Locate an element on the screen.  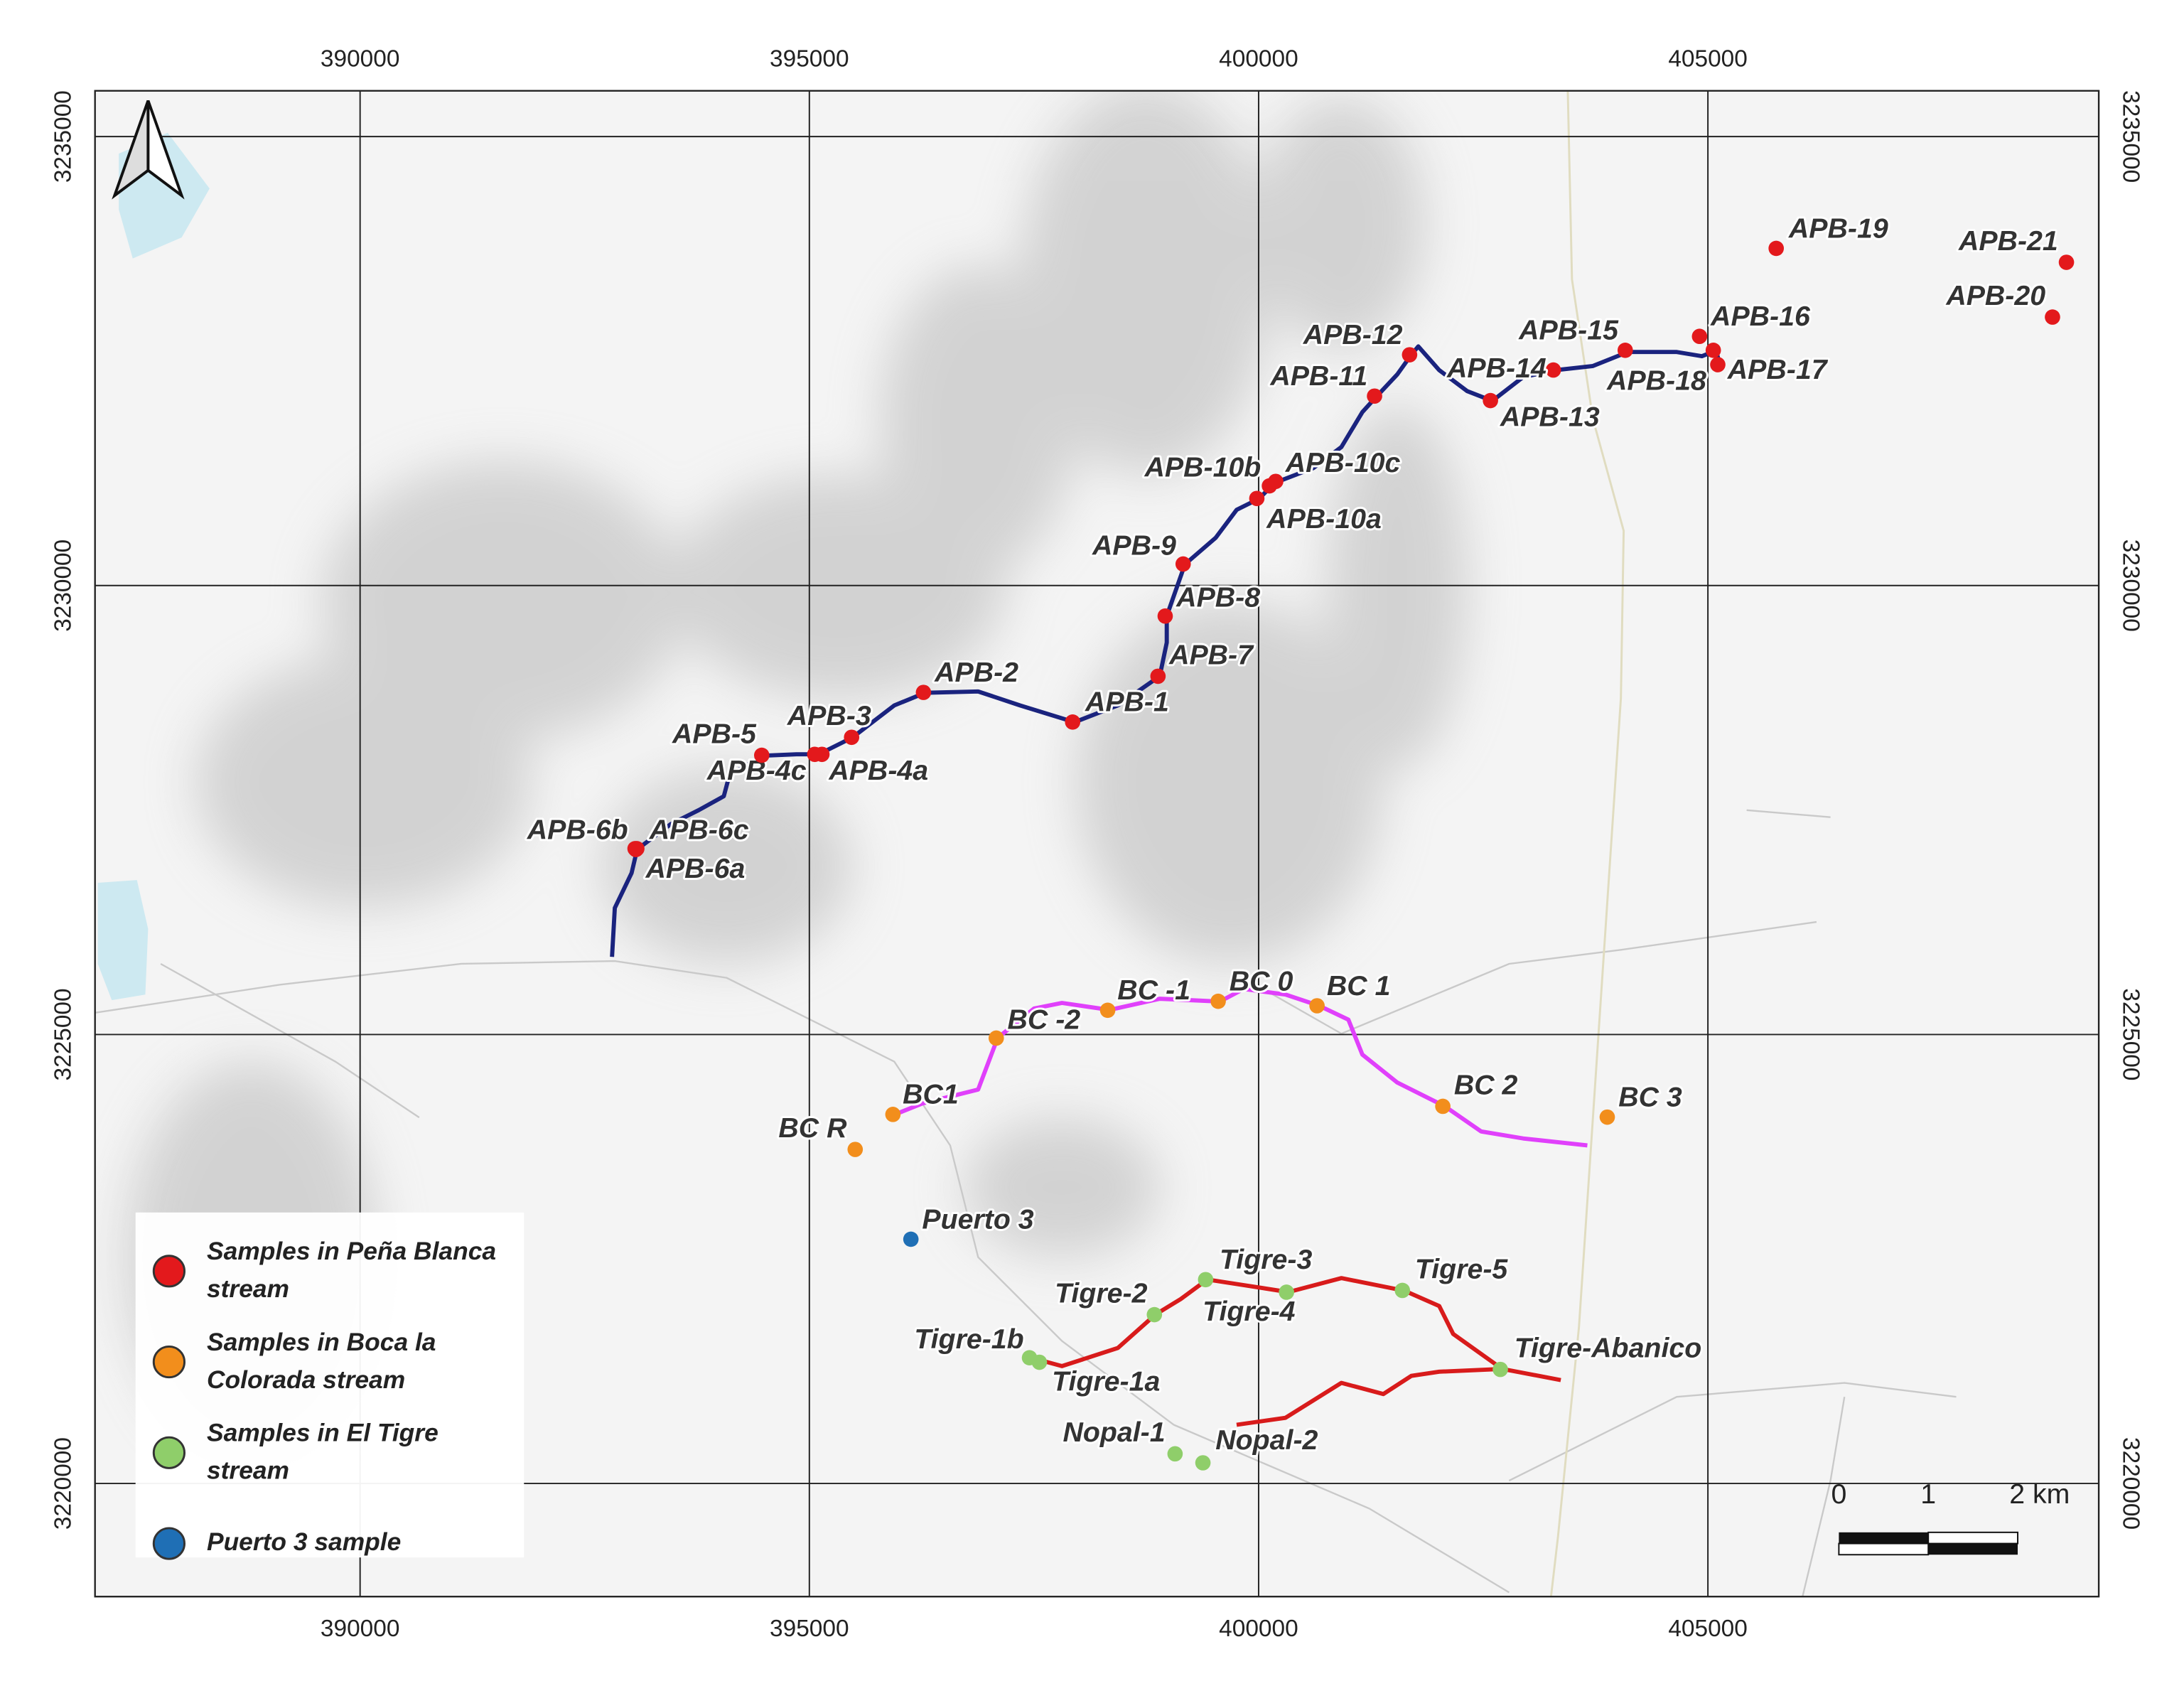
sample-label: Tigre-4 is located at coordinates (1249, 1311).